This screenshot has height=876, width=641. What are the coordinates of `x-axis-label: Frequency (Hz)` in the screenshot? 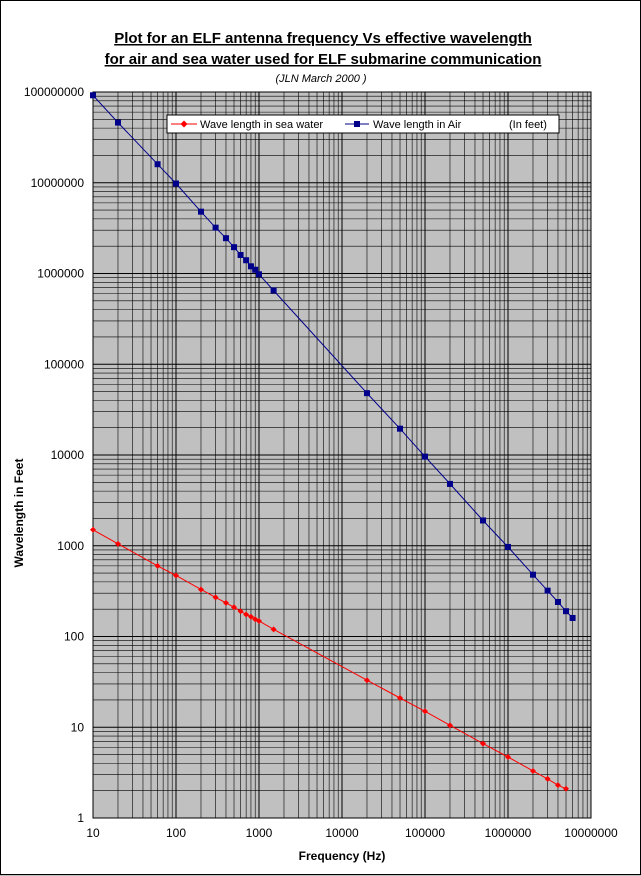 It's located at (342, 856).